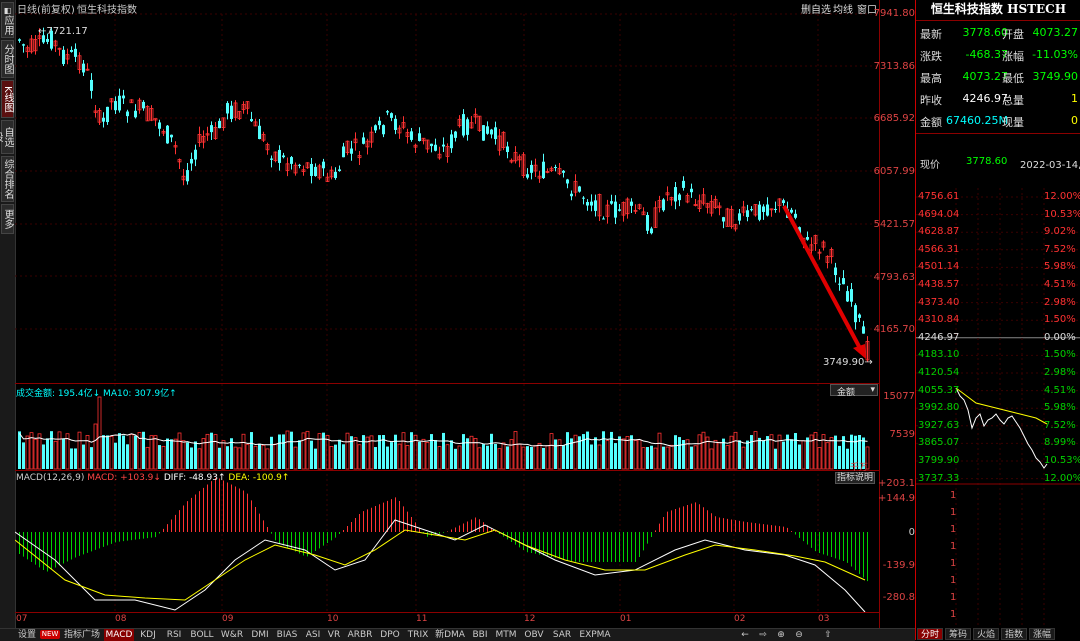 This screenshot has height=641, width=1080. Describe the element at coordinates (1042, 634) in the screenshot. I see `tab-gainers: 涨幅` at that location.